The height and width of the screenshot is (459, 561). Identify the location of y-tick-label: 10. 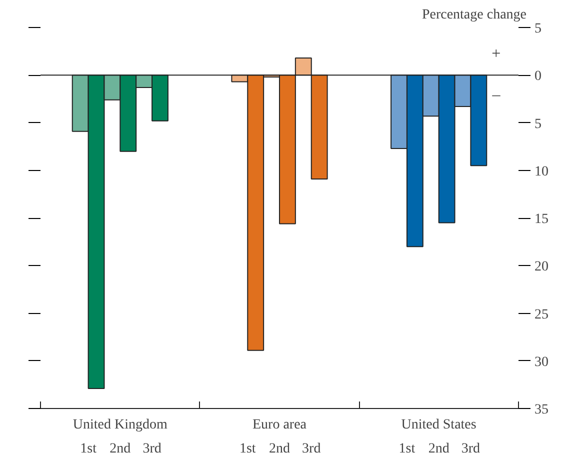
(541, 172).